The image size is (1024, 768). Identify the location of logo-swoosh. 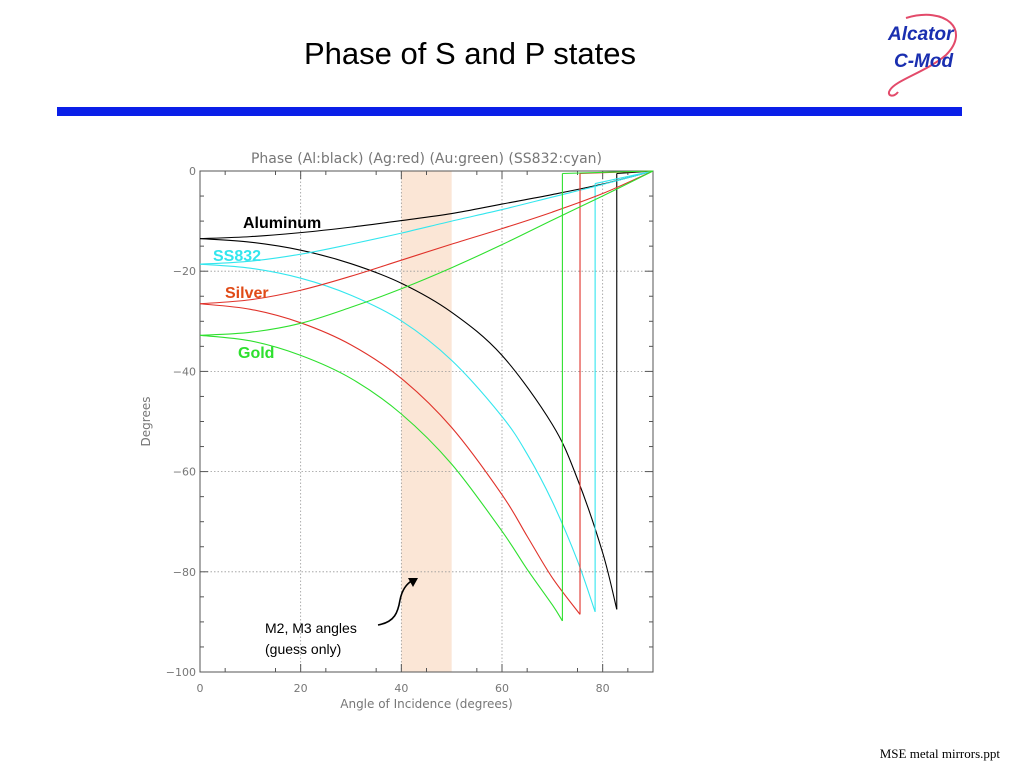
(922, 55).